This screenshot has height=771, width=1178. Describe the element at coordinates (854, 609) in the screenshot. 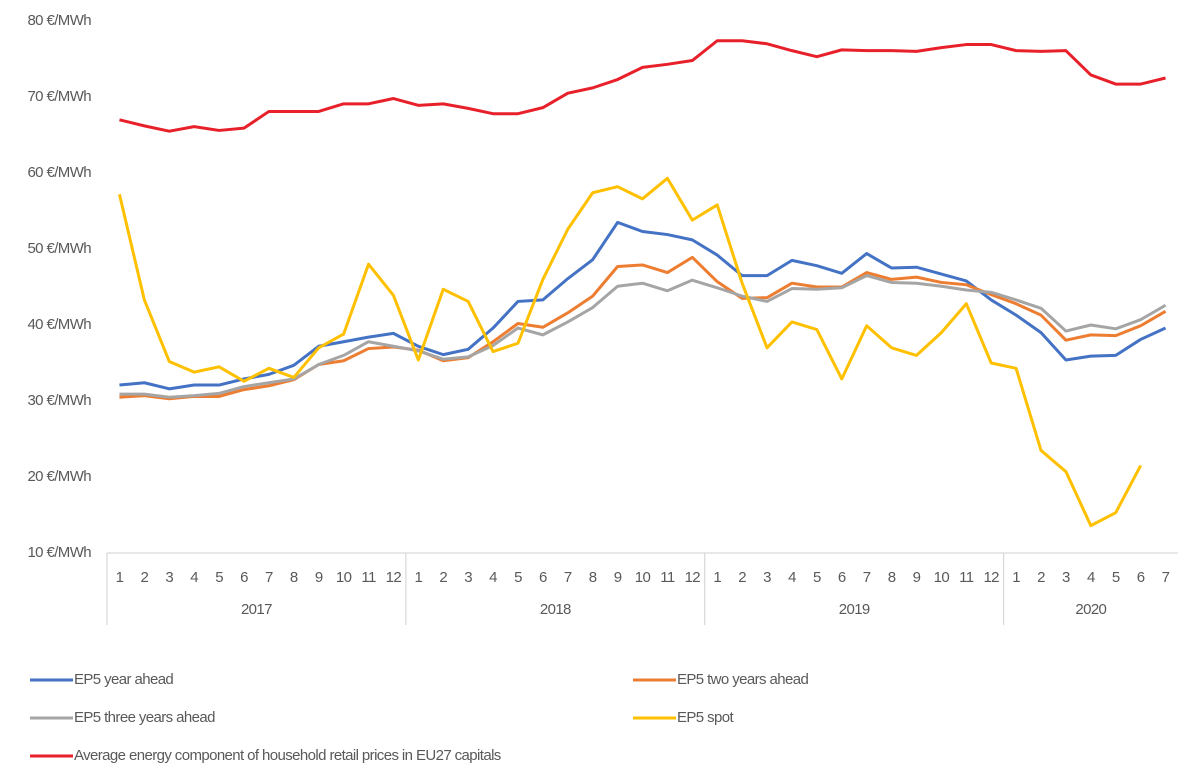

I see `x-group-label: 2019` at that location.